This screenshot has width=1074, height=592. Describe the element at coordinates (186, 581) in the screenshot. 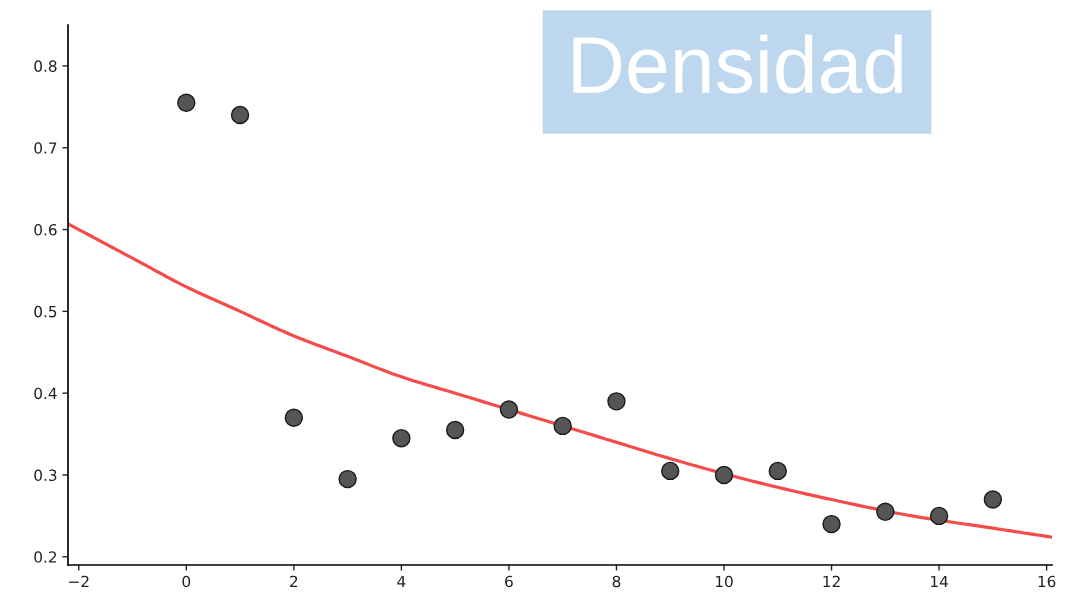

I see `x-tick-label: 0` at that location.